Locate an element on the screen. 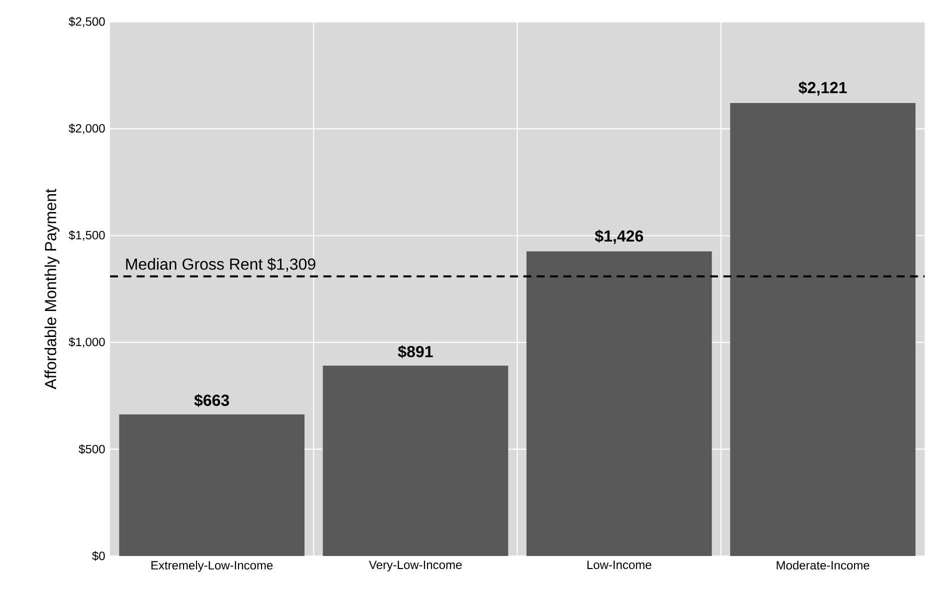 This screenshot has height=593, width=932. y-axis-title: Affordable Monthly Payment is located at coordinates (52, 289).